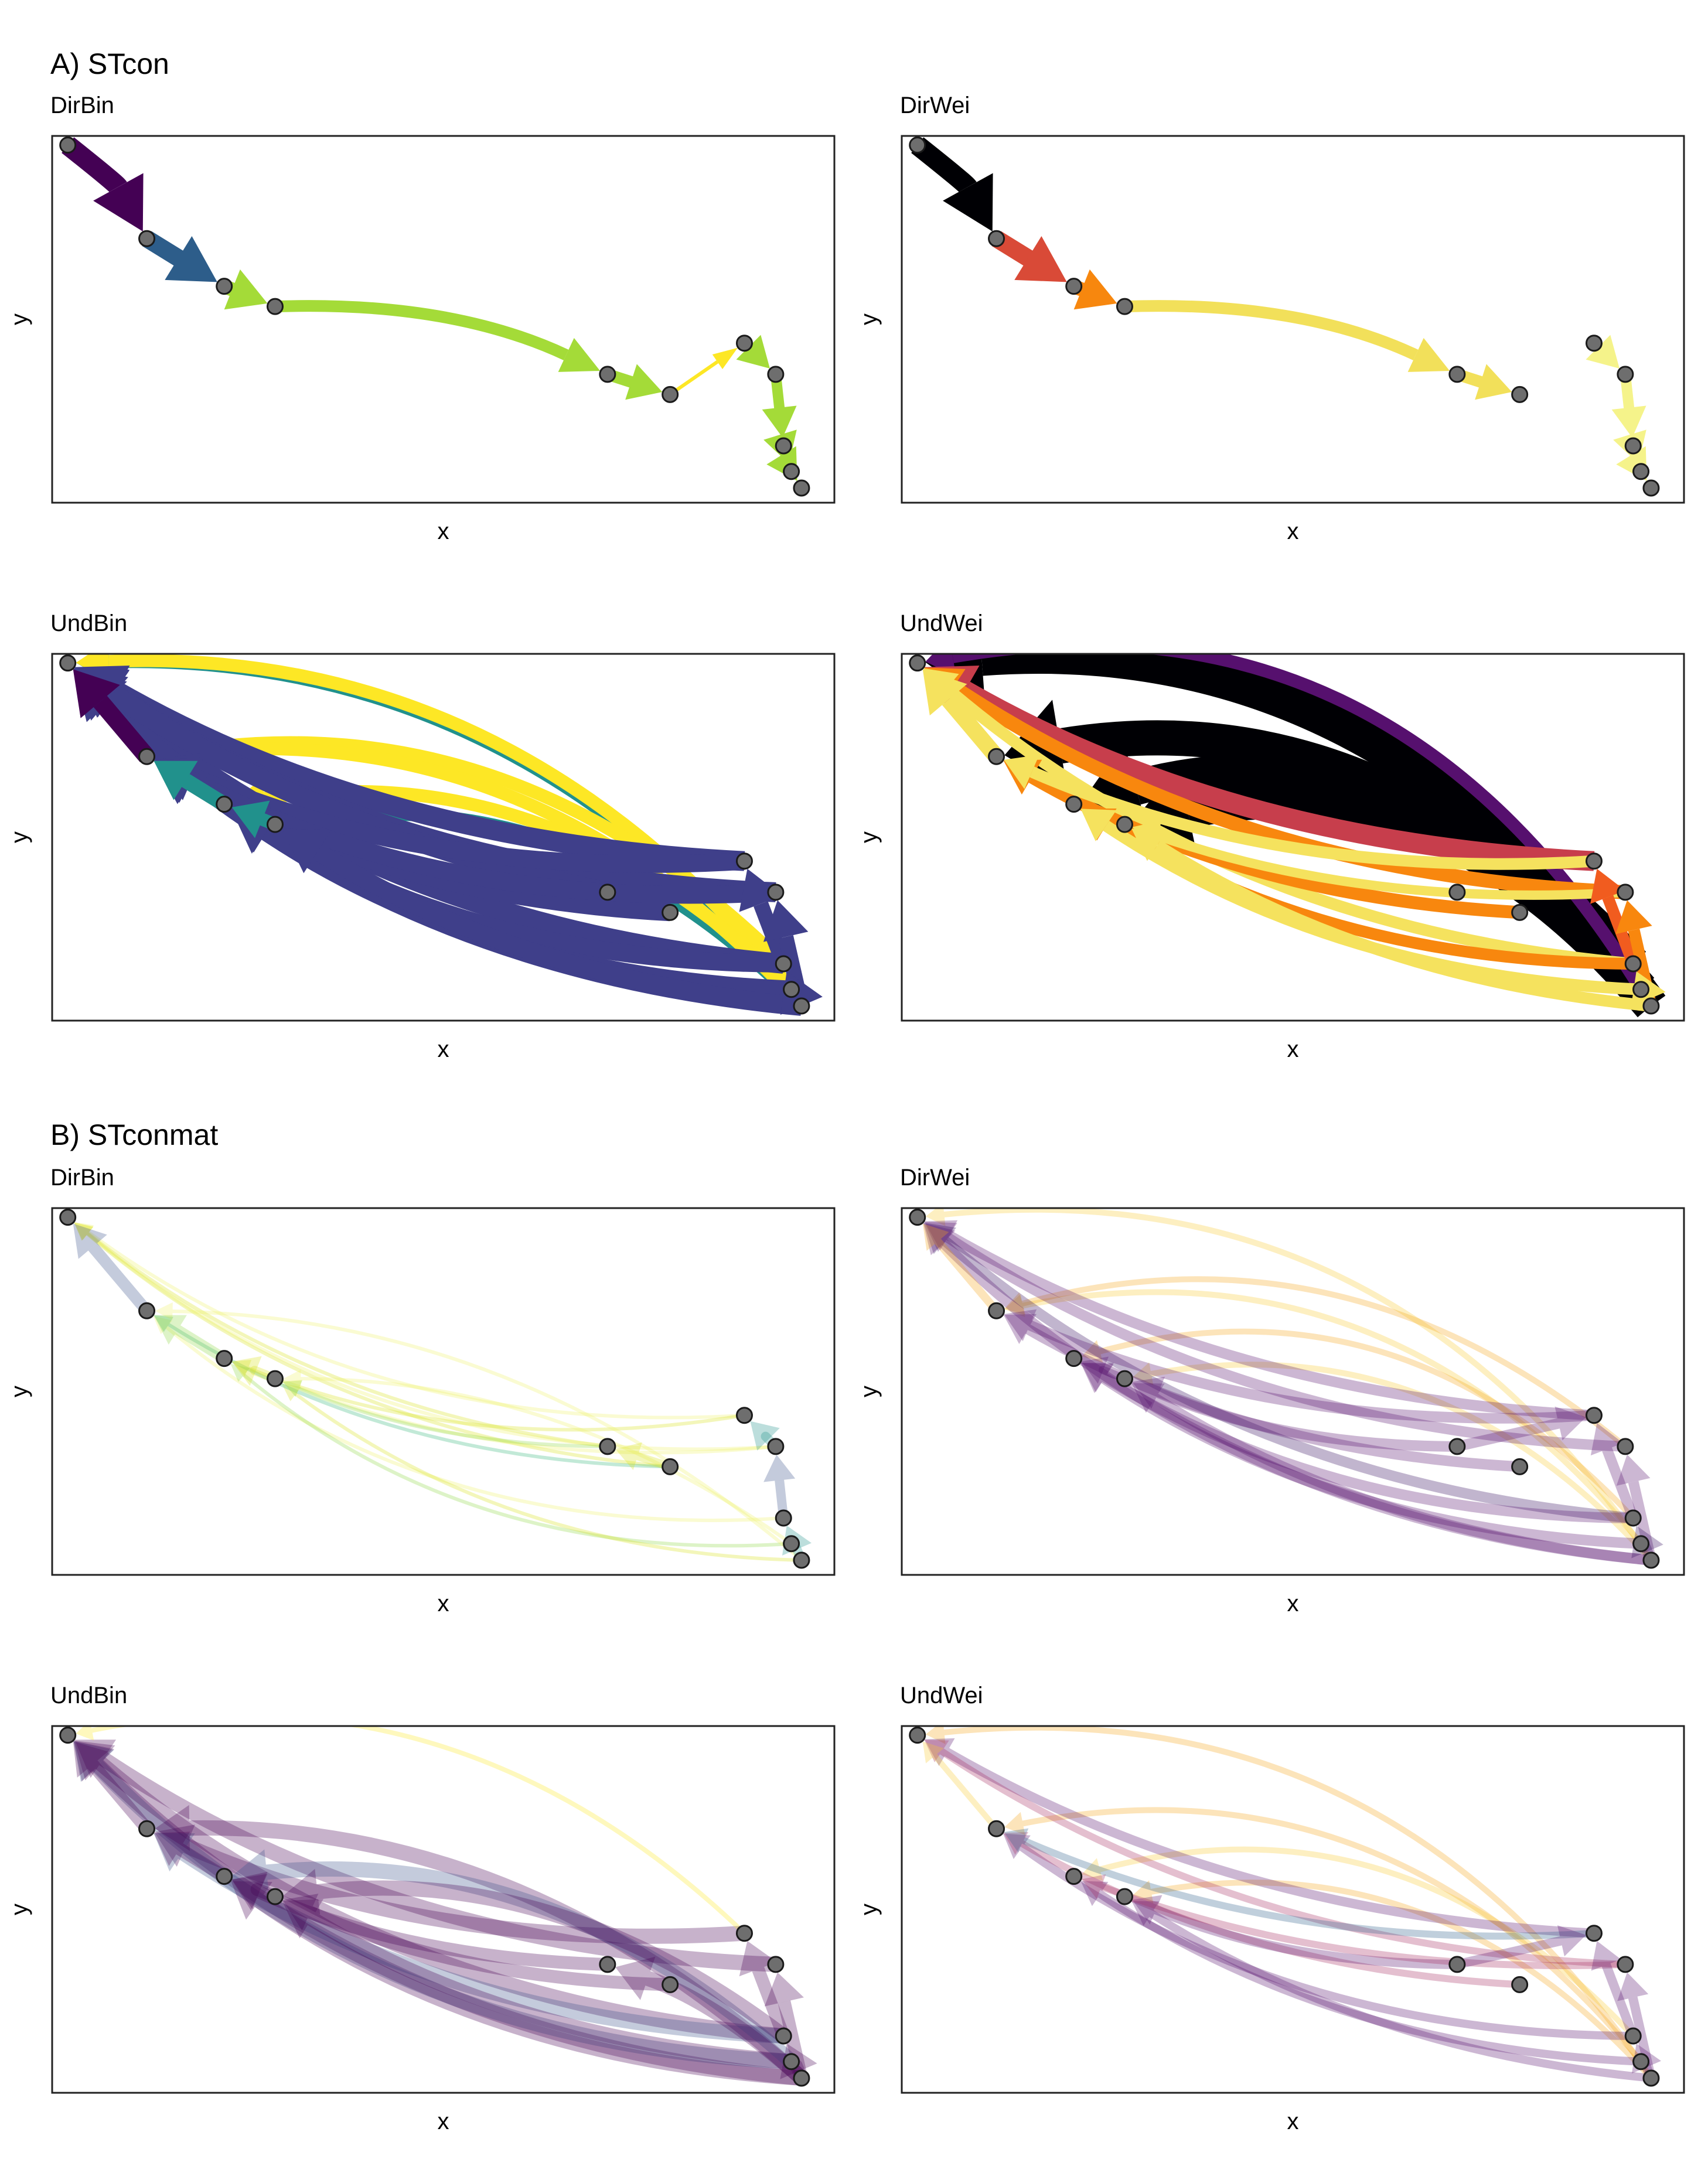  What do you see at coordinates (941, 1695) in the screenshot?
I see `panel-title: UndWei` at bounding box center [941, 1695].